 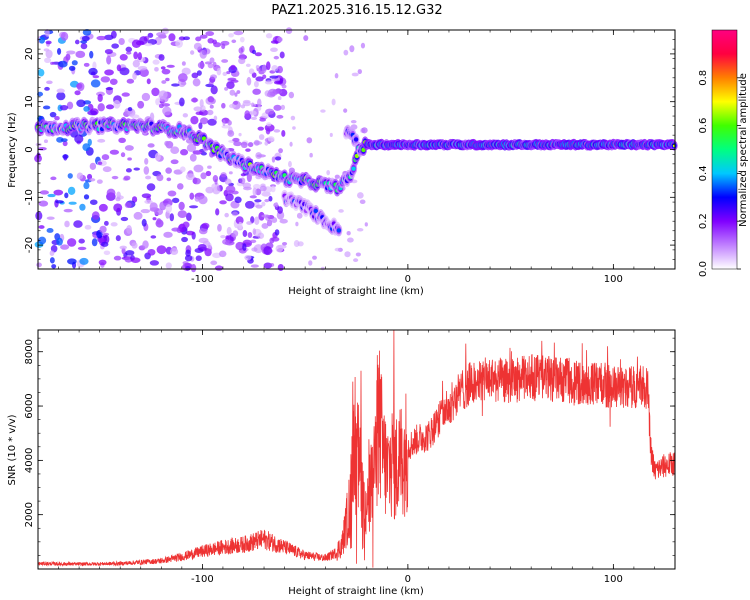 I want to click on spectrogram-x-tick-label: 0, so click(x=408, y=279).